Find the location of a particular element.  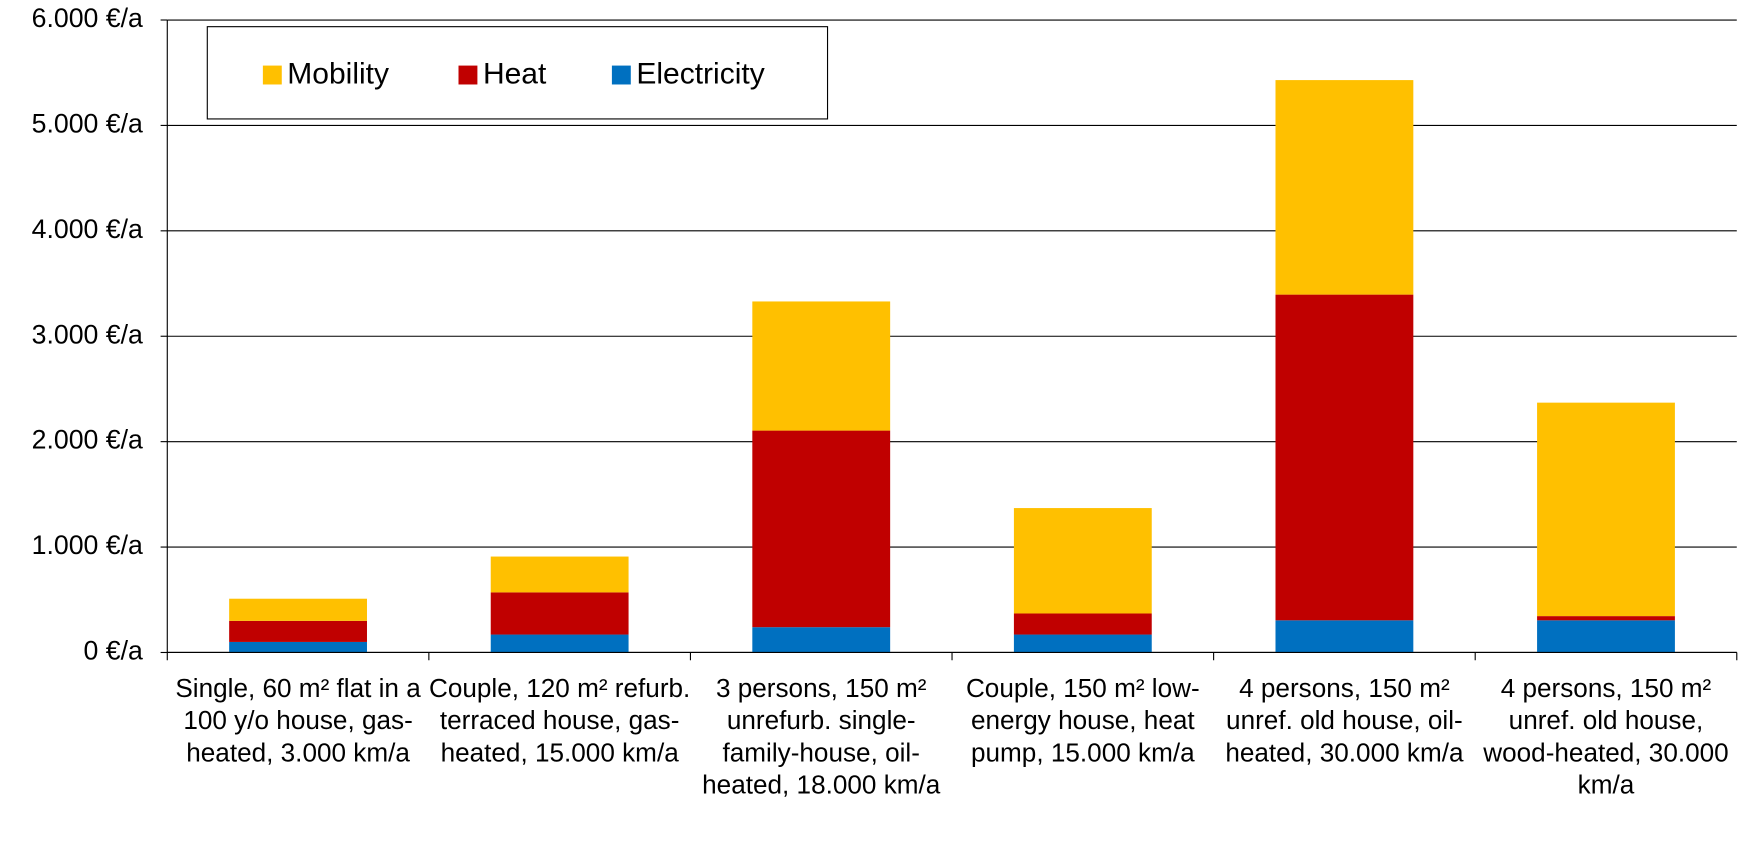

legend-label: Heat is located at coordinates (515, 74).